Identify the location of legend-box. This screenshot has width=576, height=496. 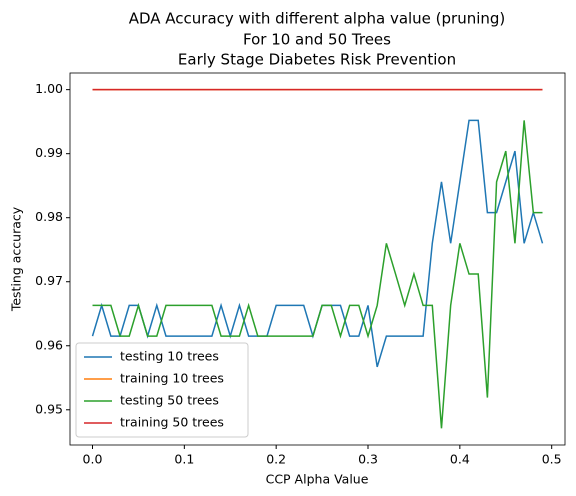
(162, 390).